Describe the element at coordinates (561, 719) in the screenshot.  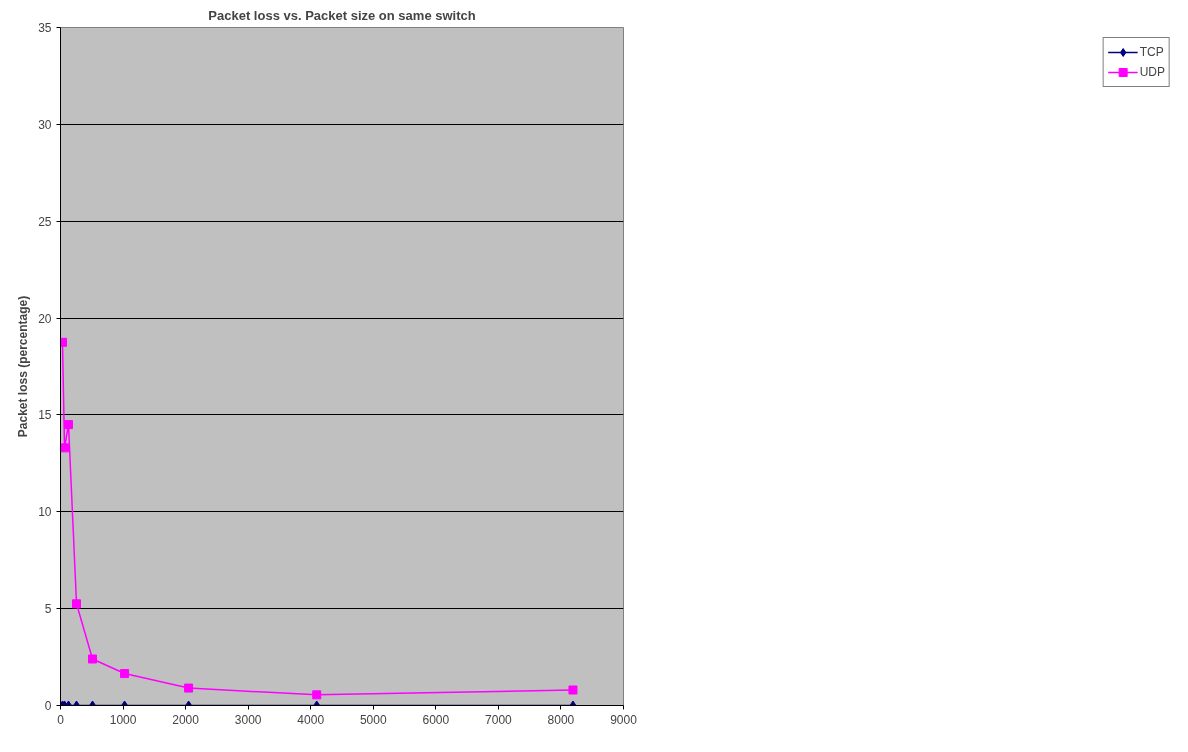
I see `x-tick-label: 8000` at that location.